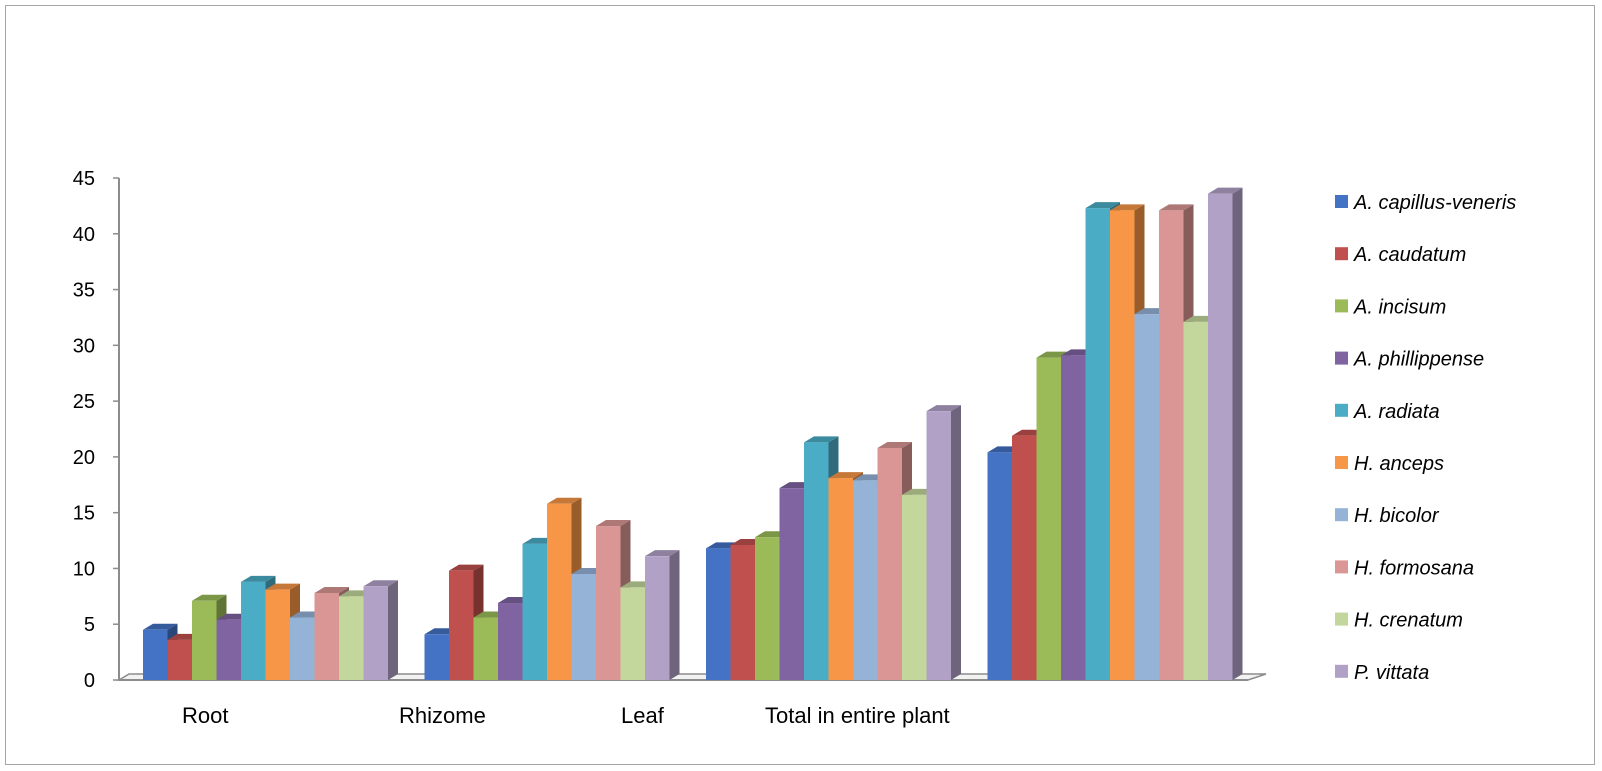 Image resolution: width=1602 pixels, height=771 pixels. Describe the element at coordinates (1391, 673) in the screenshot. I see `legend-label: P. vittata` at that location.